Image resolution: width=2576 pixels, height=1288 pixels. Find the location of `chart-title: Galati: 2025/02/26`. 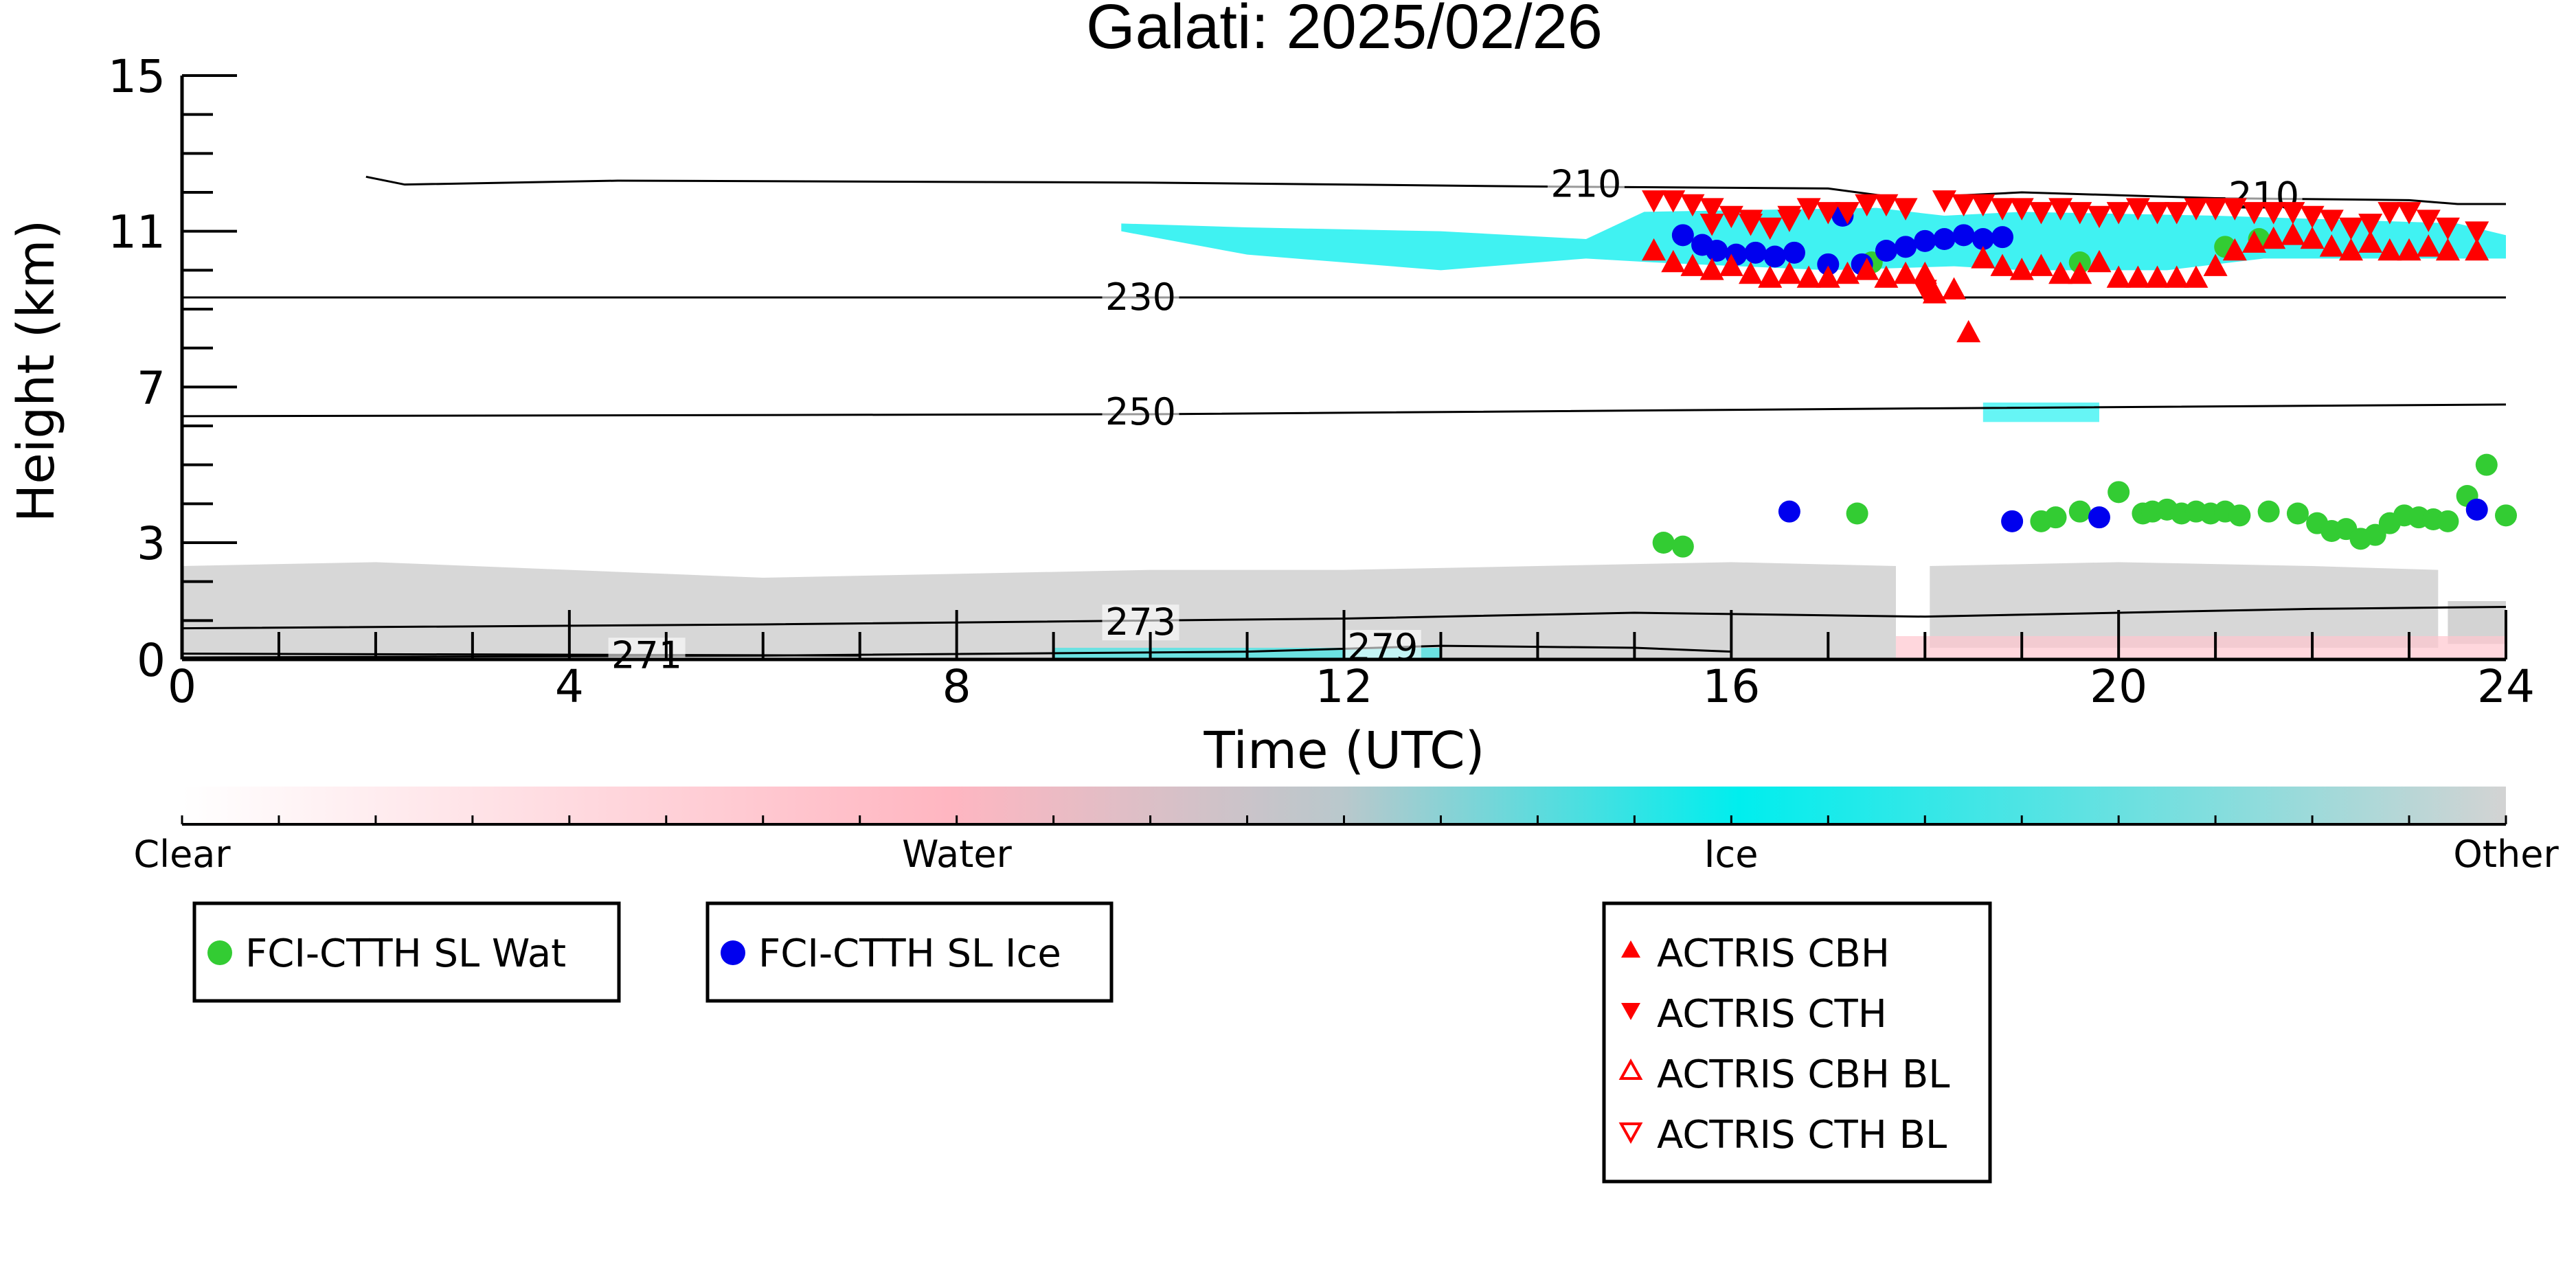

chart-title: Galati: 2025/02/26 is located at coordinates (1344, 31).